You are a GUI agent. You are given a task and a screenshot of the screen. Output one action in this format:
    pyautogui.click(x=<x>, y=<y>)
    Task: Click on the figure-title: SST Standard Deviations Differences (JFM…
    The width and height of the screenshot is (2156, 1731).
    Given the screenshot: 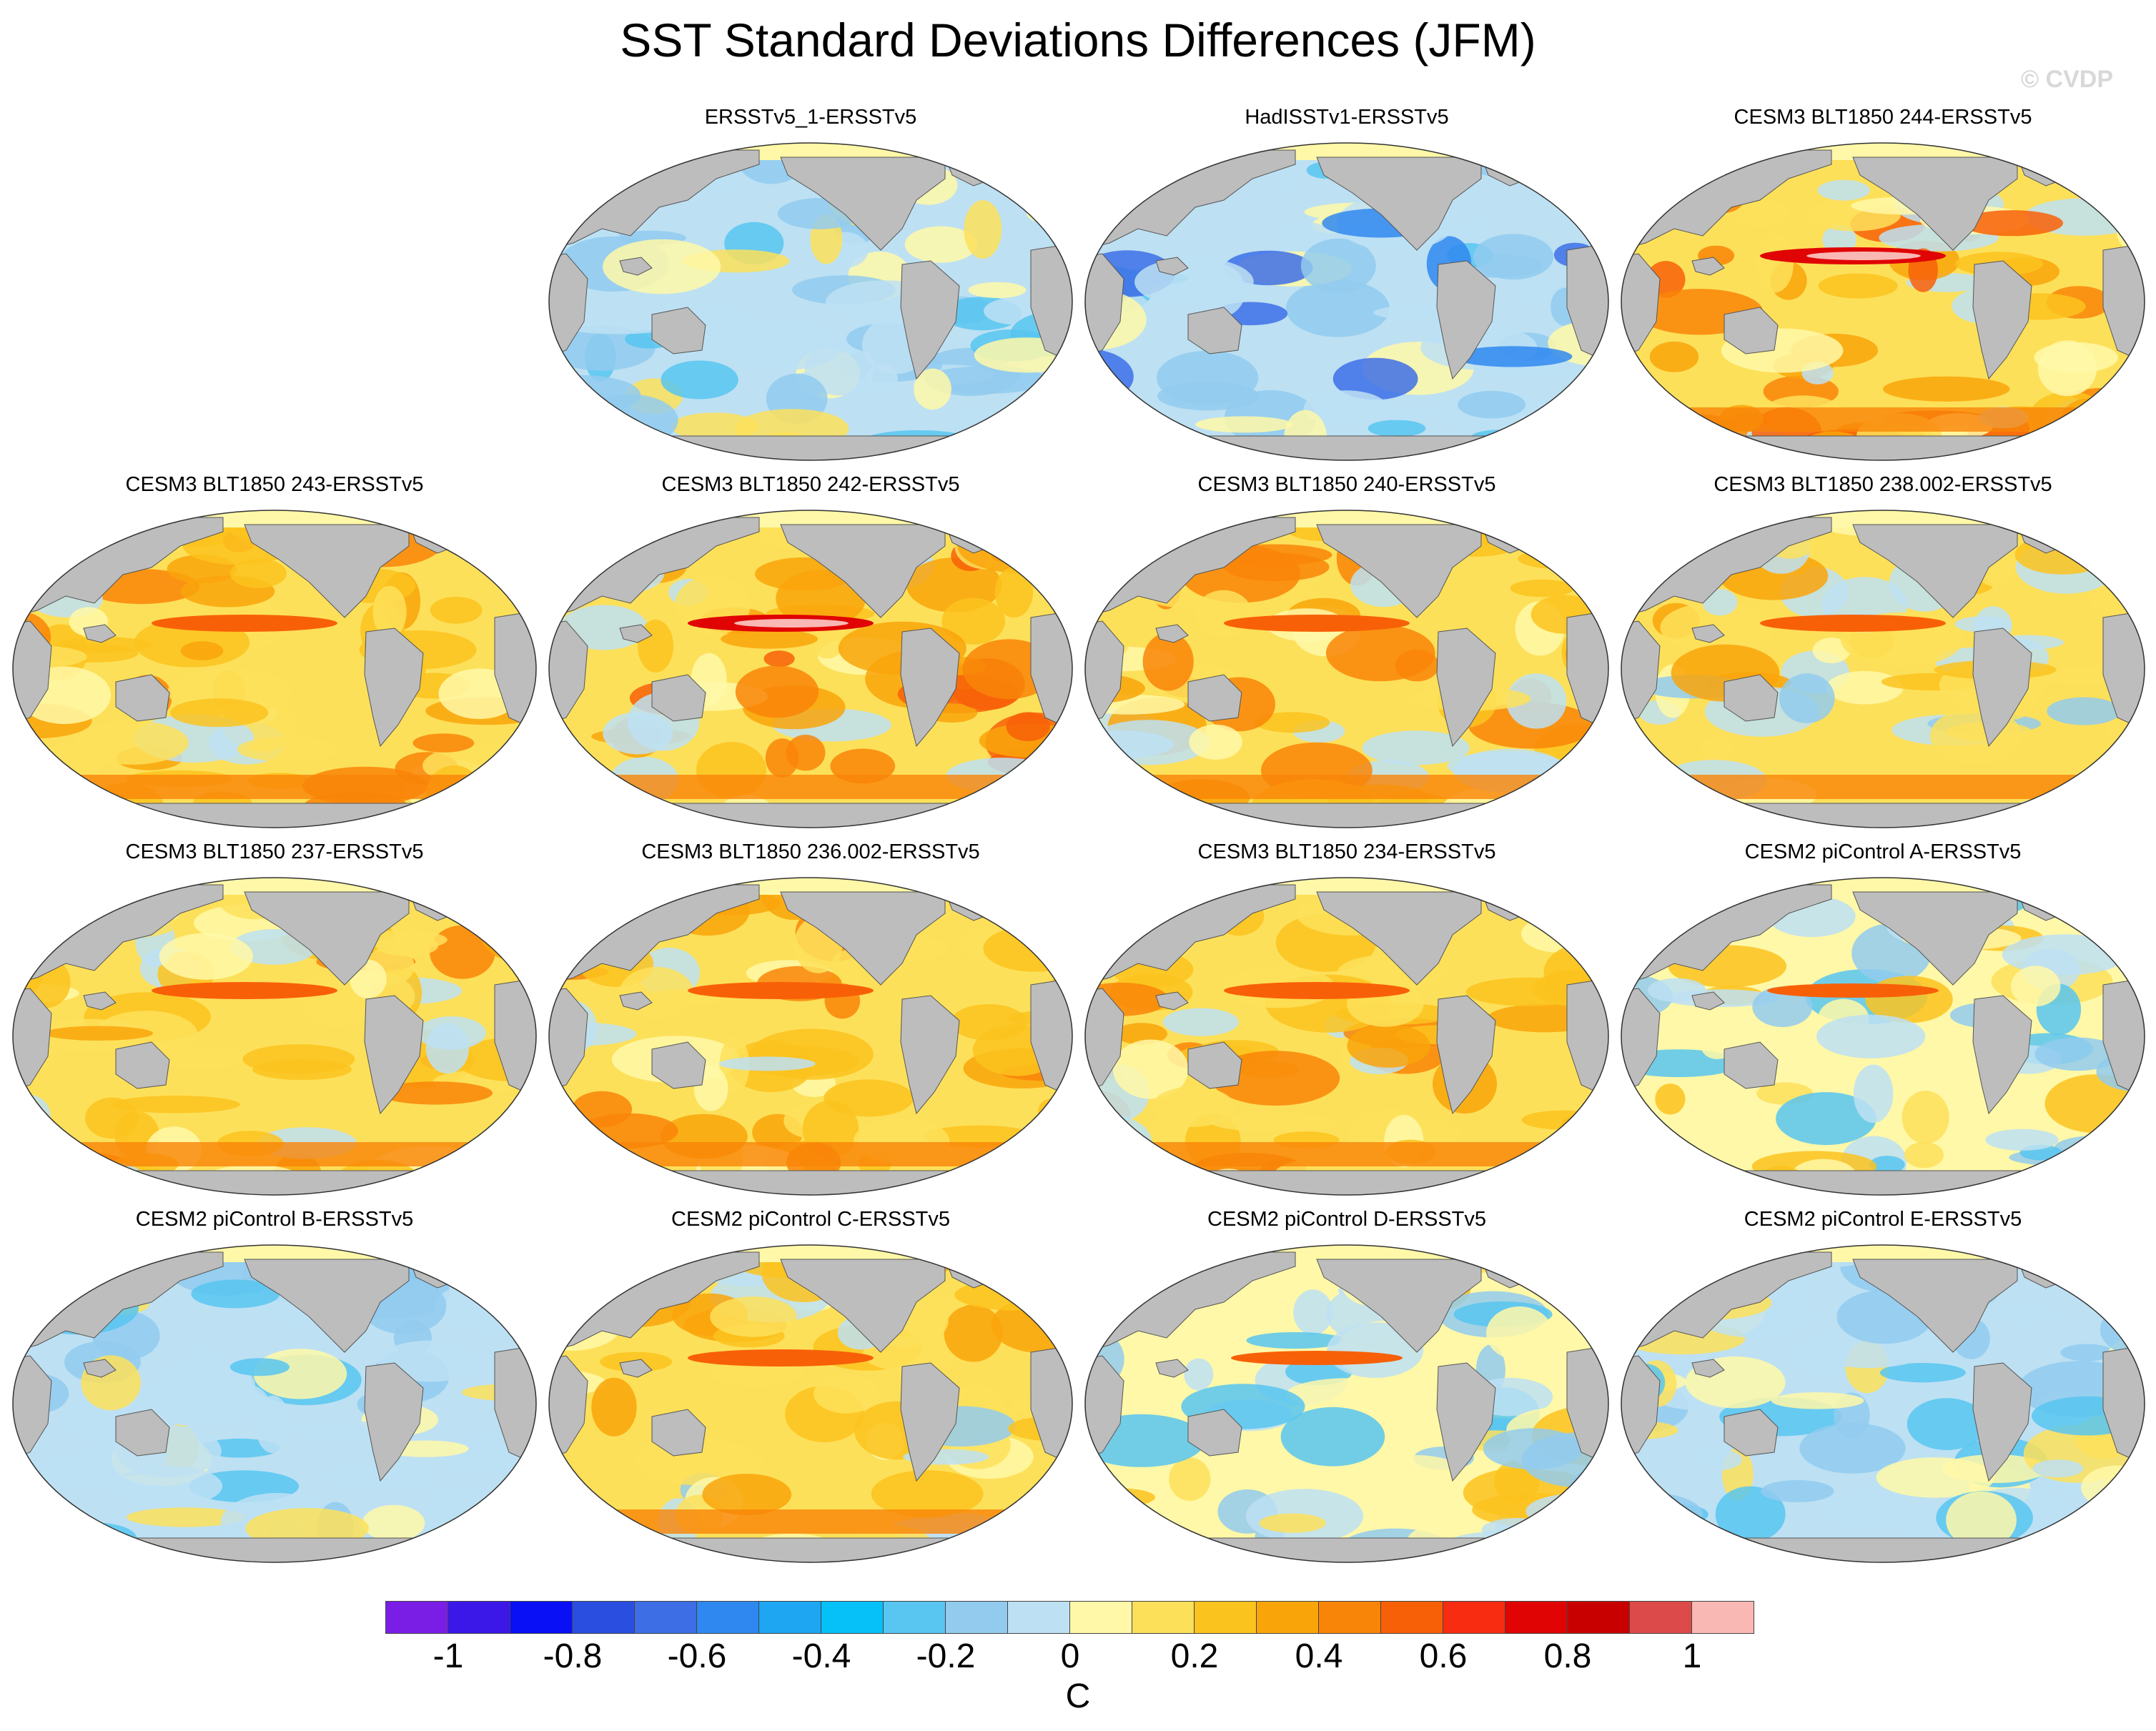 What is the action you would take?
    pyautogui.click(x=1078, y=40)
    